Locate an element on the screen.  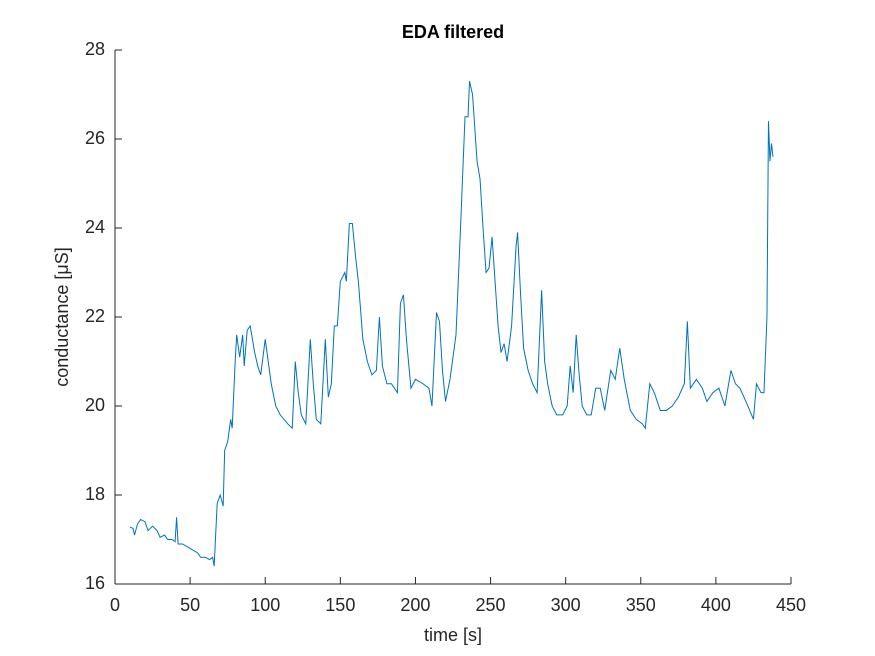
x-tick-label: 250 is located at coordinates (491, 605).